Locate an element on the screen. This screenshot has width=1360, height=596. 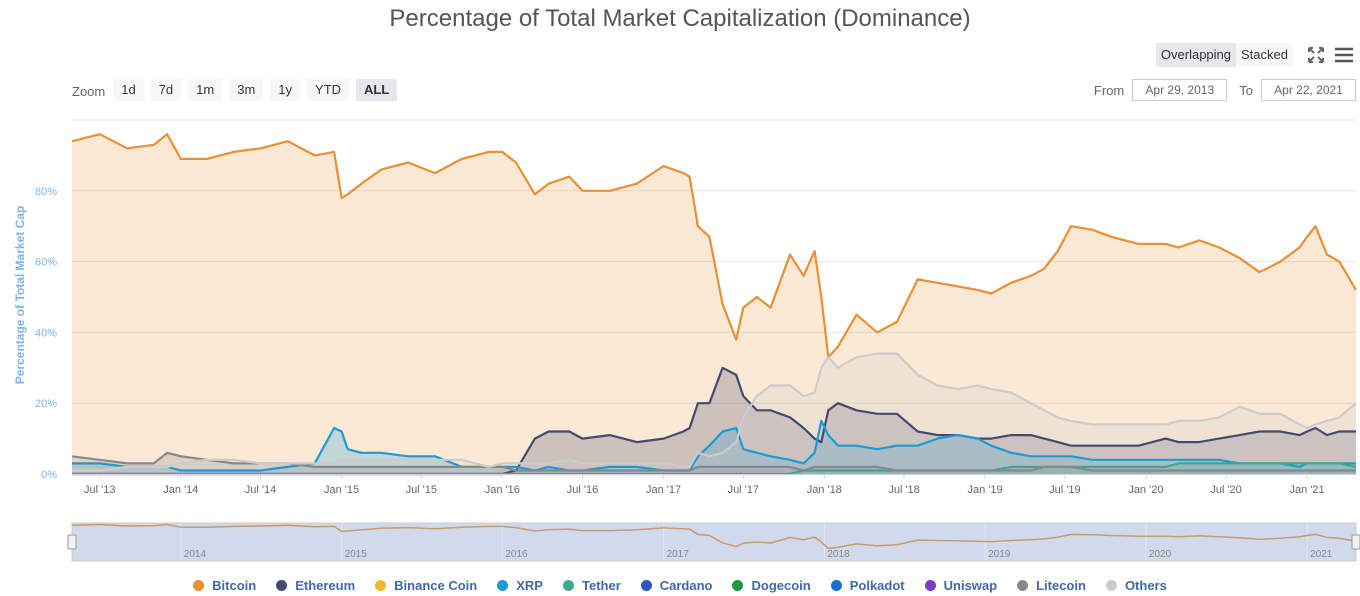
legend-item-ethereum: Ethereum is located at coordinates (315, 585).